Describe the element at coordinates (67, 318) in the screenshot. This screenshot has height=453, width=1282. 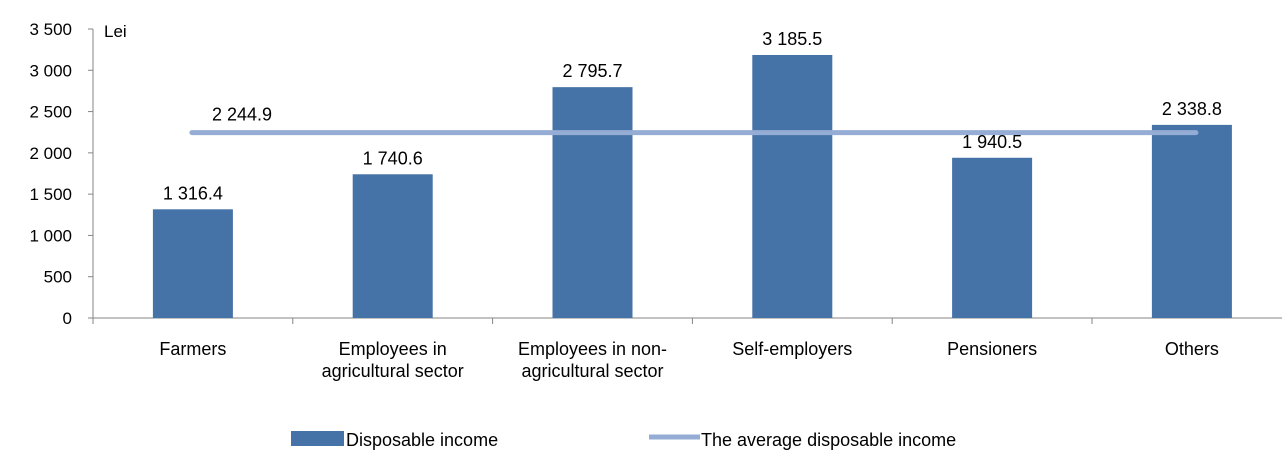
I see `y-tick-label: 0` at that location.